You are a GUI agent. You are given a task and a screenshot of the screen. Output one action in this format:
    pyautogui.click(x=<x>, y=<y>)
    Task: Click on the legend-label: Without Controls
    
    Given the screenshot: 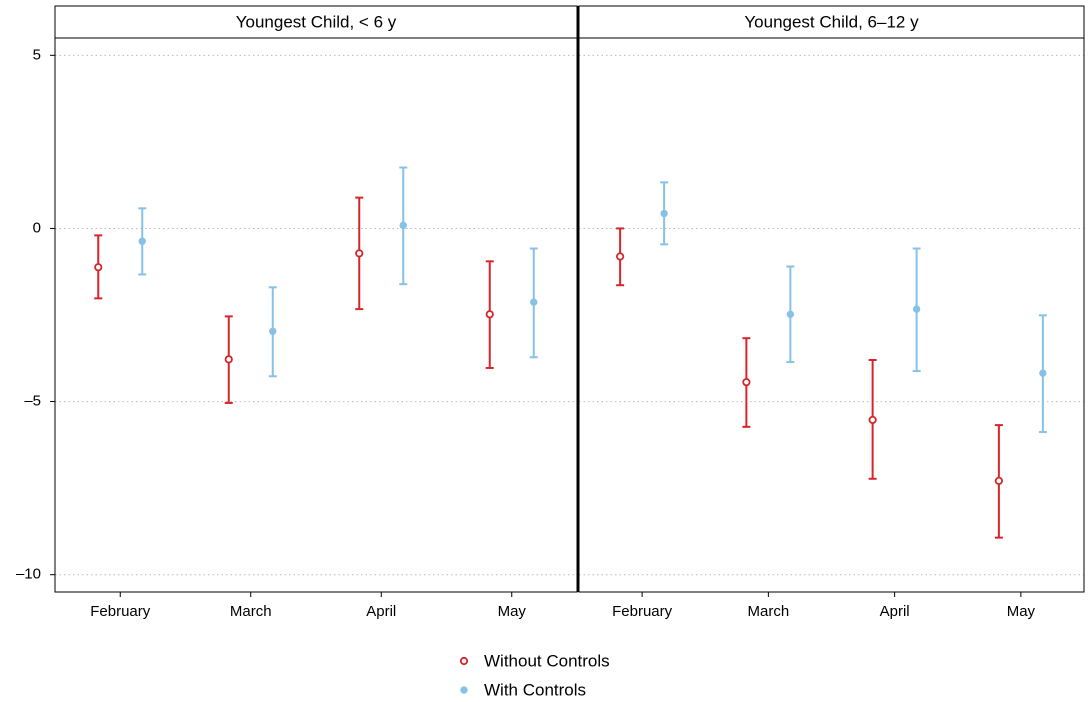 What is the action you would take?
    pyautogui.click(x=547, y=660)
    